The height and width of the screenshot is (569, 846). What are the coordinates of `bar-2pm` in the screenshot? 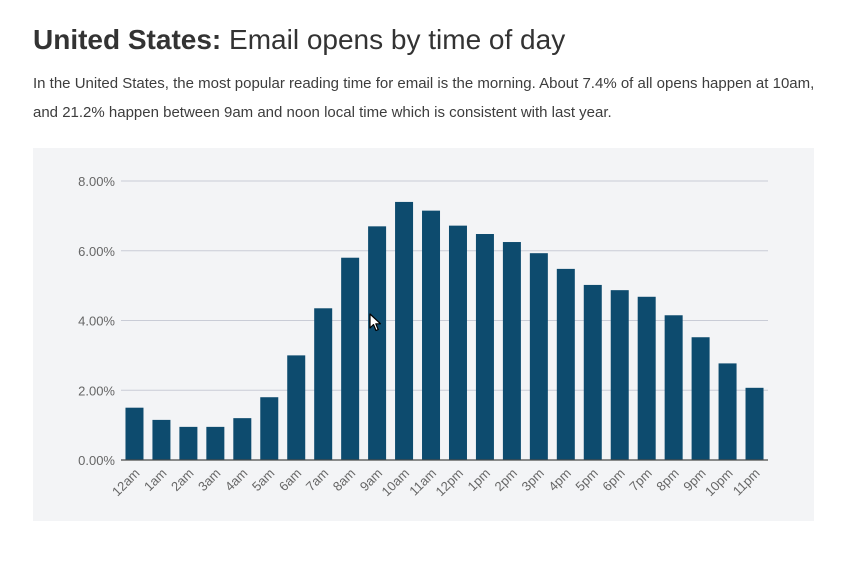 It's located at (511, 351).